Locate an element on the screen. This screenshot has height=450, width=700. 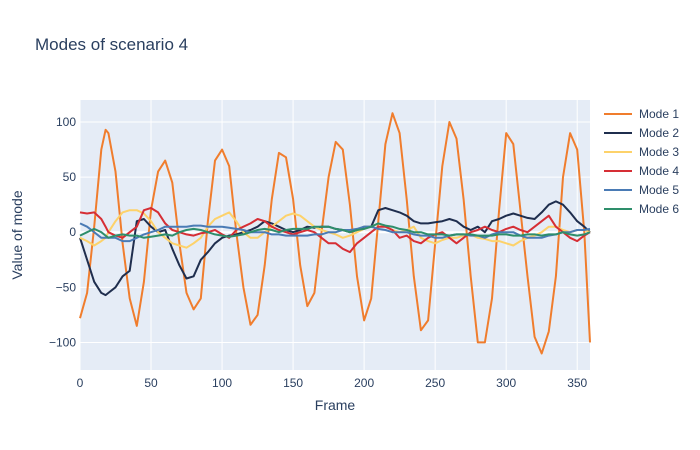
legend-item-mode-2: Mode 2 is located at coordinates (641, 133).